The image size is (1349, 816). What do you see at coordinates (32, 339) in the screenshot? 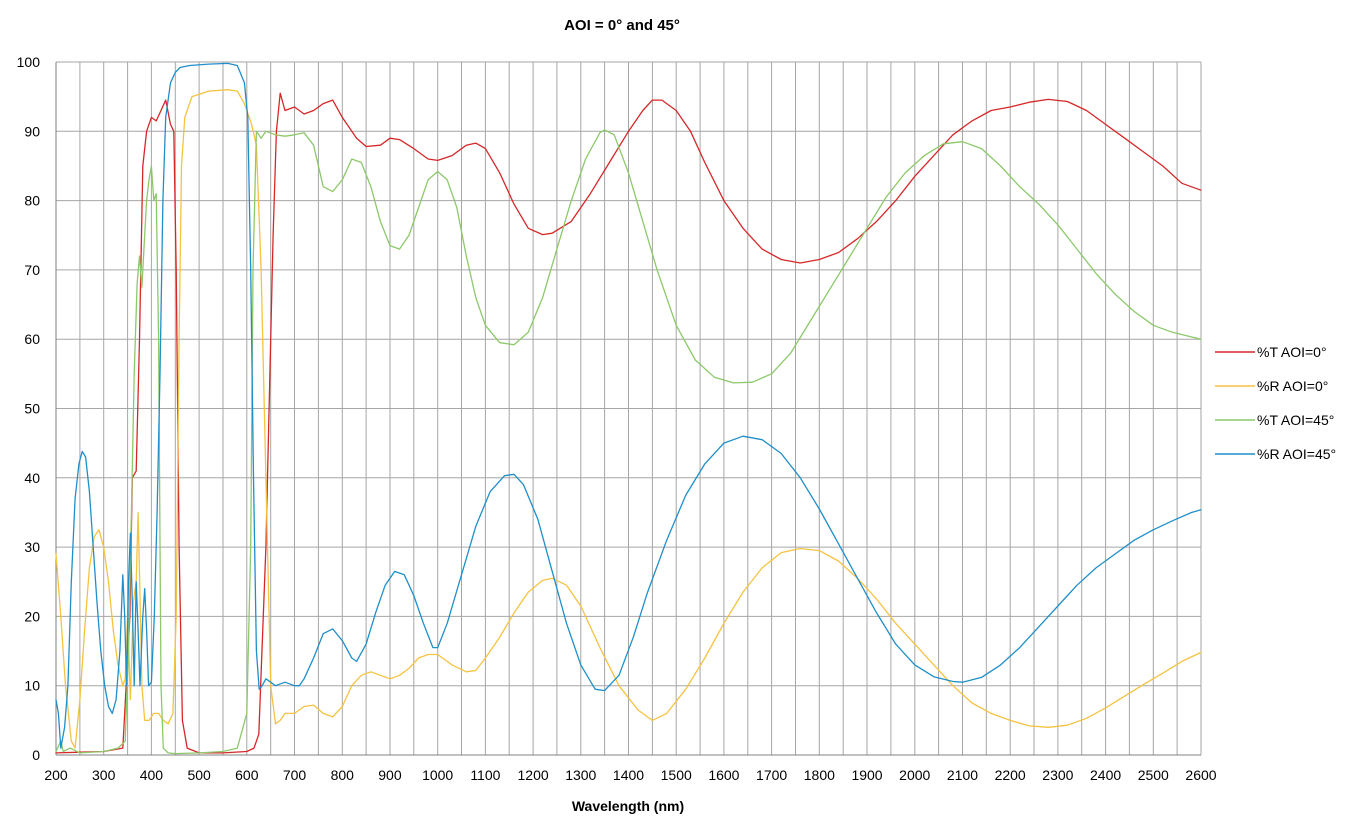
I see `y-tick-label: 60` at bounding box center [32, 339].